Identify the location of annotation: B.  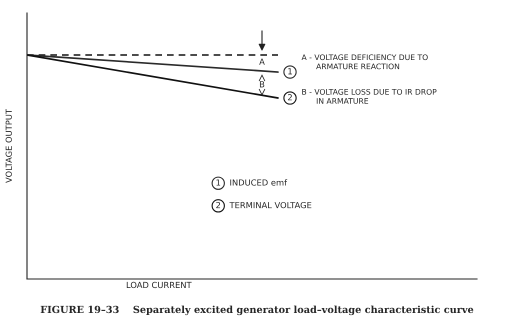
(262, 84).